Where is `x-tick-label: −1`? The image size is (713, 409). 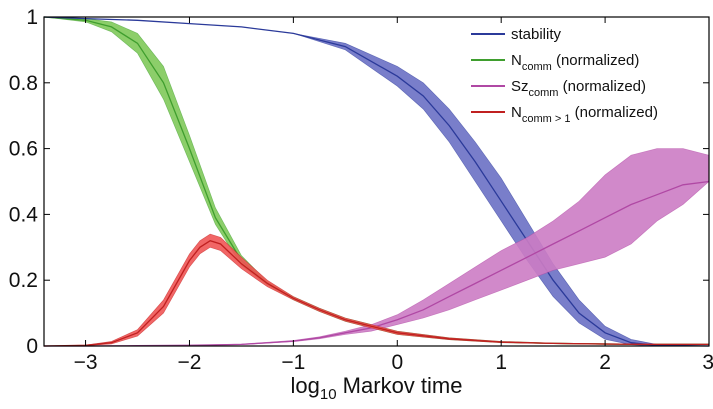 x-tick-label: −1 is located at coordinates (293, 362).